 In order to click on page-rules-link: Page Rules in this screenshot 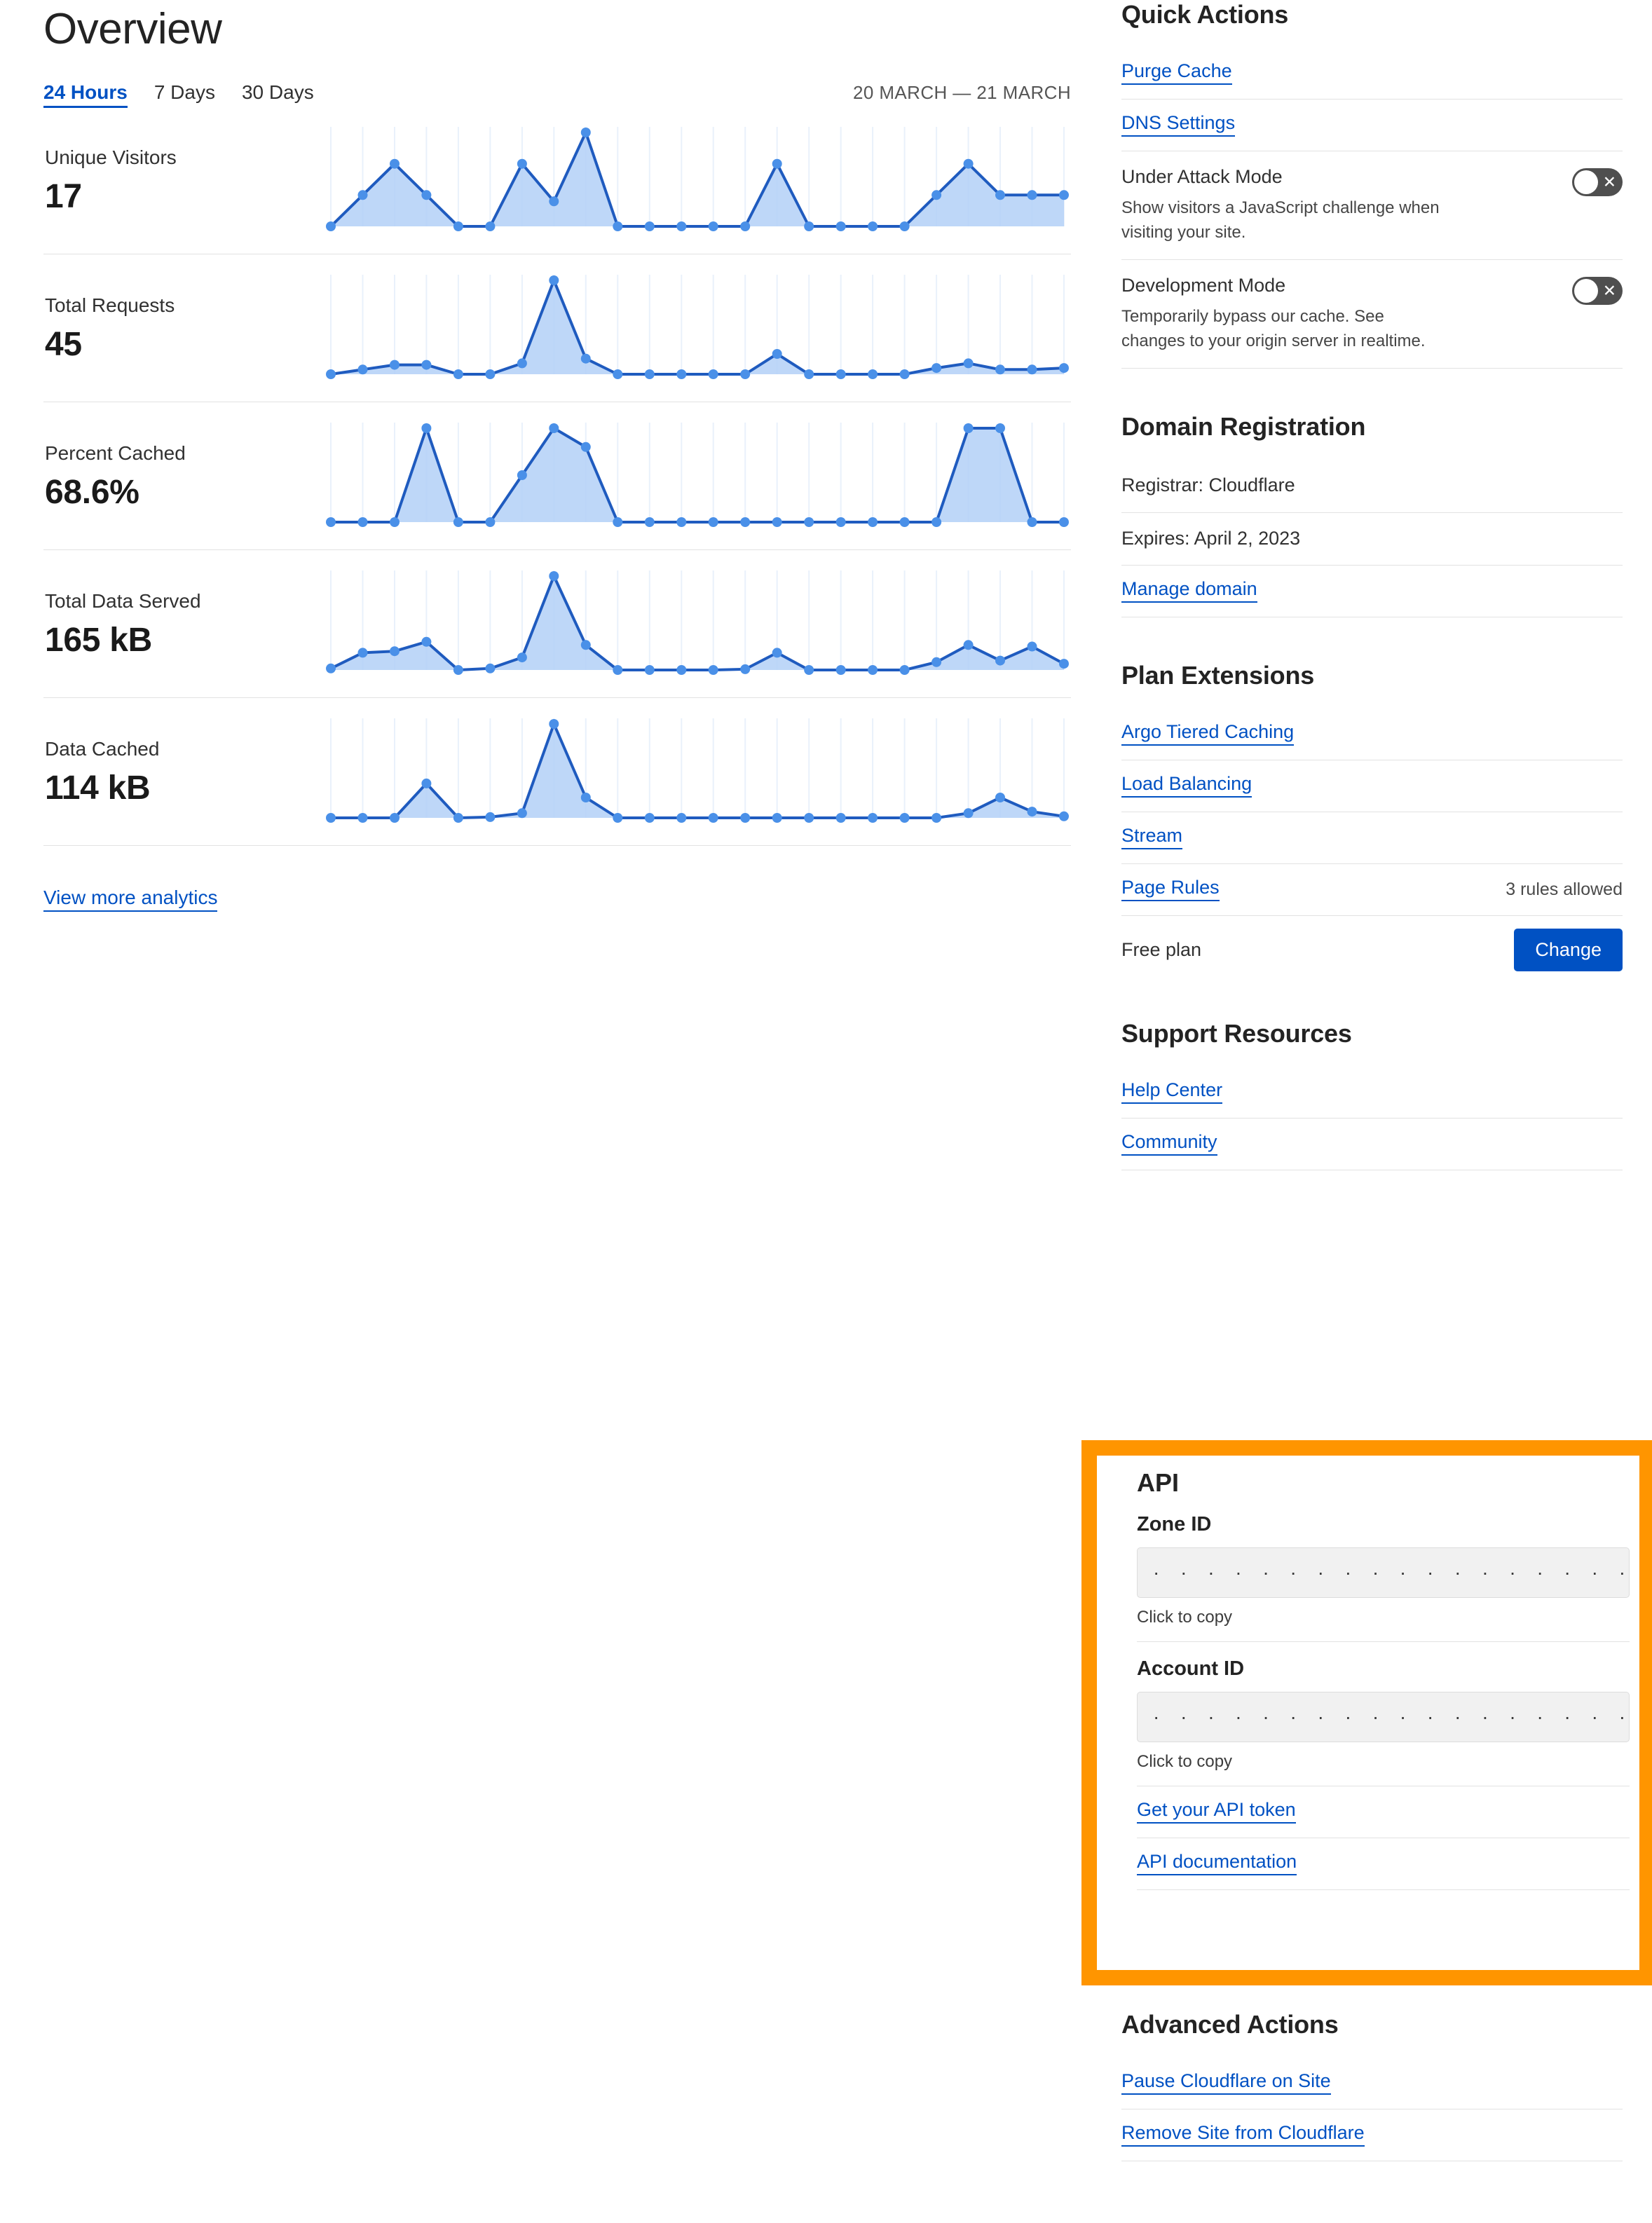, I will do `click(1170, 889)`.